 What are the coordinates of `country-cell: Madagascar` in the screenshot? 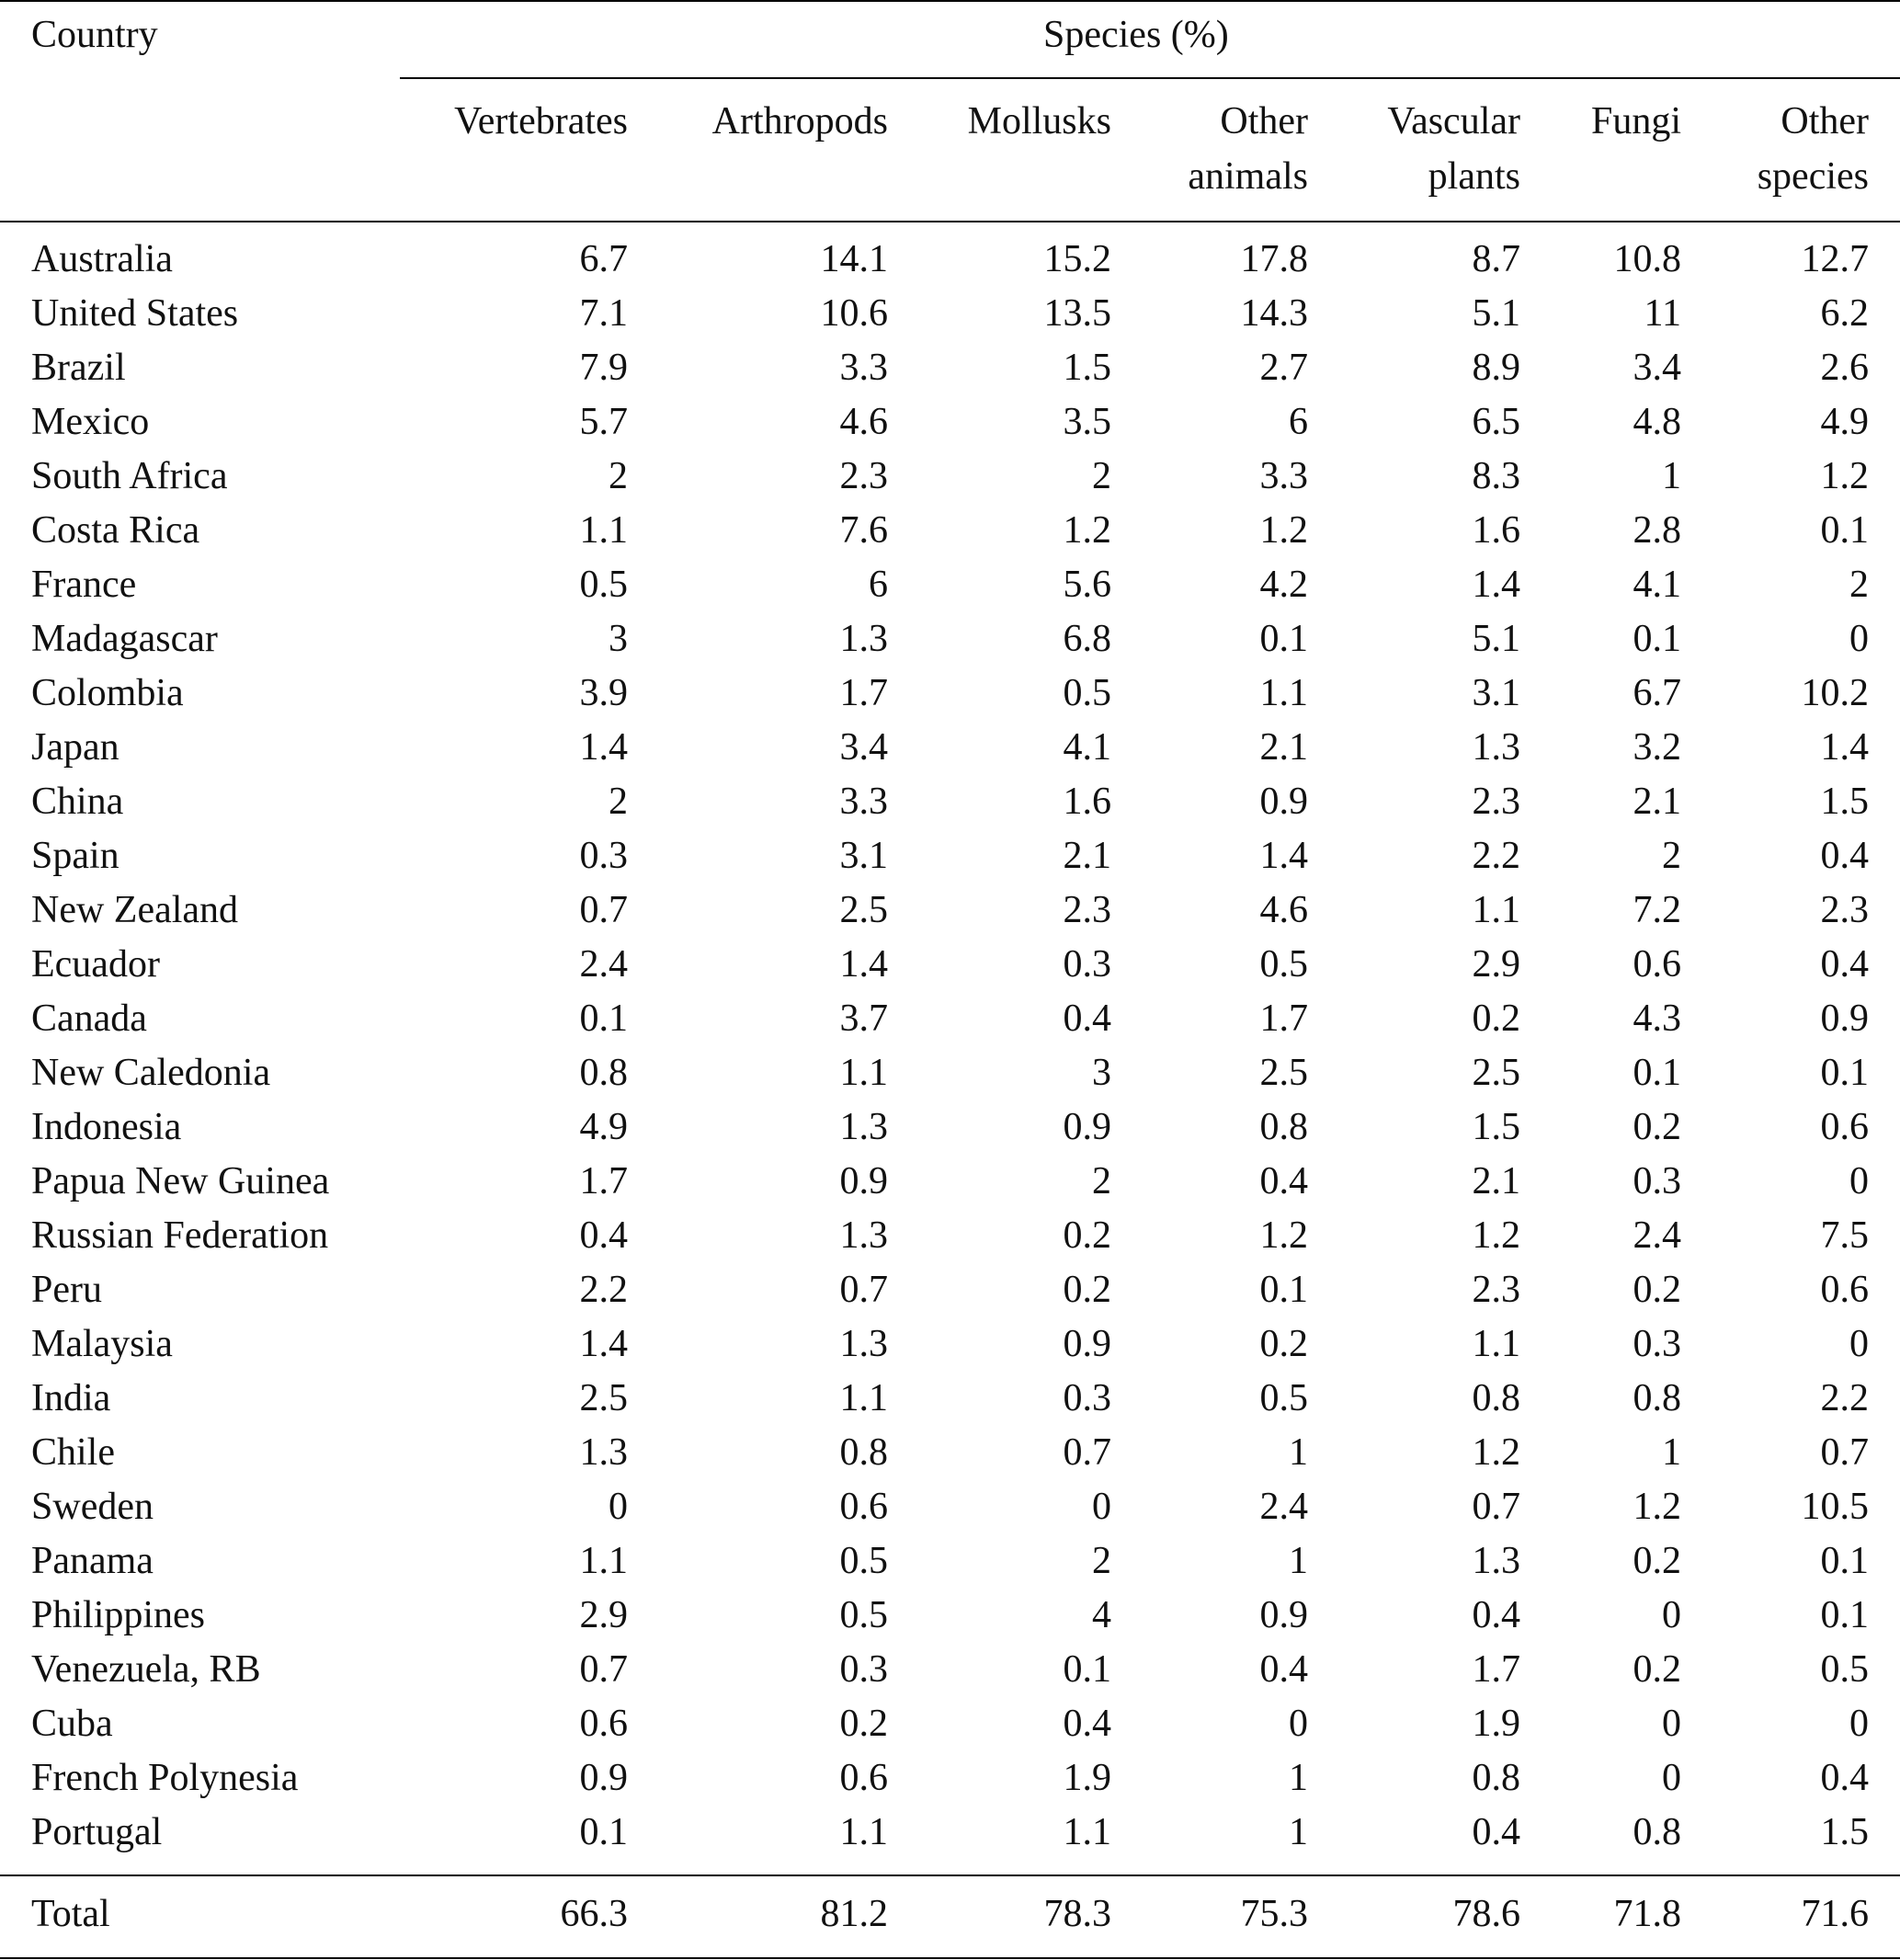 It's located at (124, 639).